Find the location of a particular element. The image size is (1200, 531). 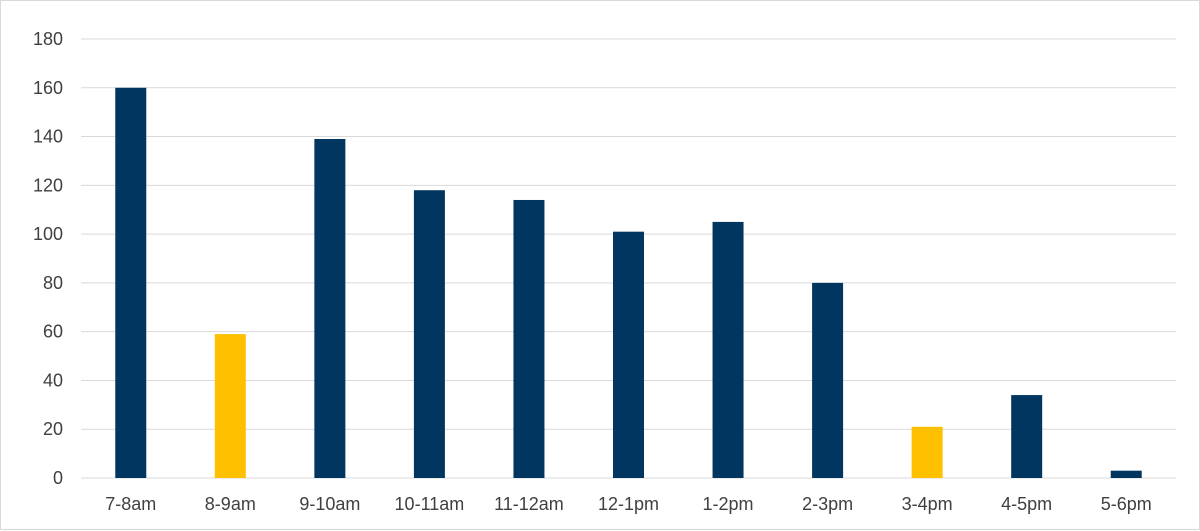

y-tick-label: 20 is located at coordinates (53, 429).